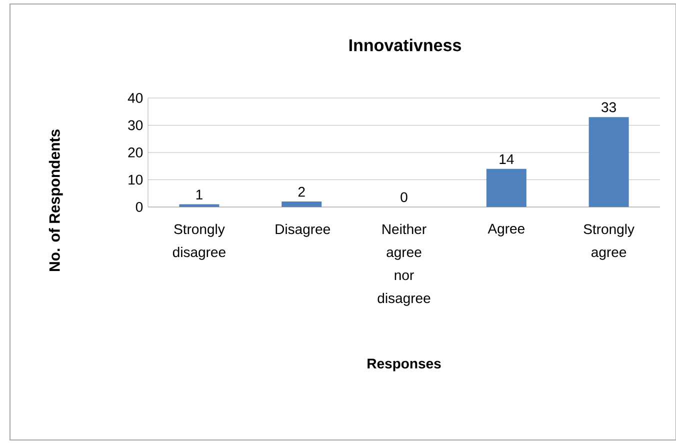  Describe the element at coordinates (55, 200) in the screenshot. I see `y-axis-title: No. of Respondents` at that location.